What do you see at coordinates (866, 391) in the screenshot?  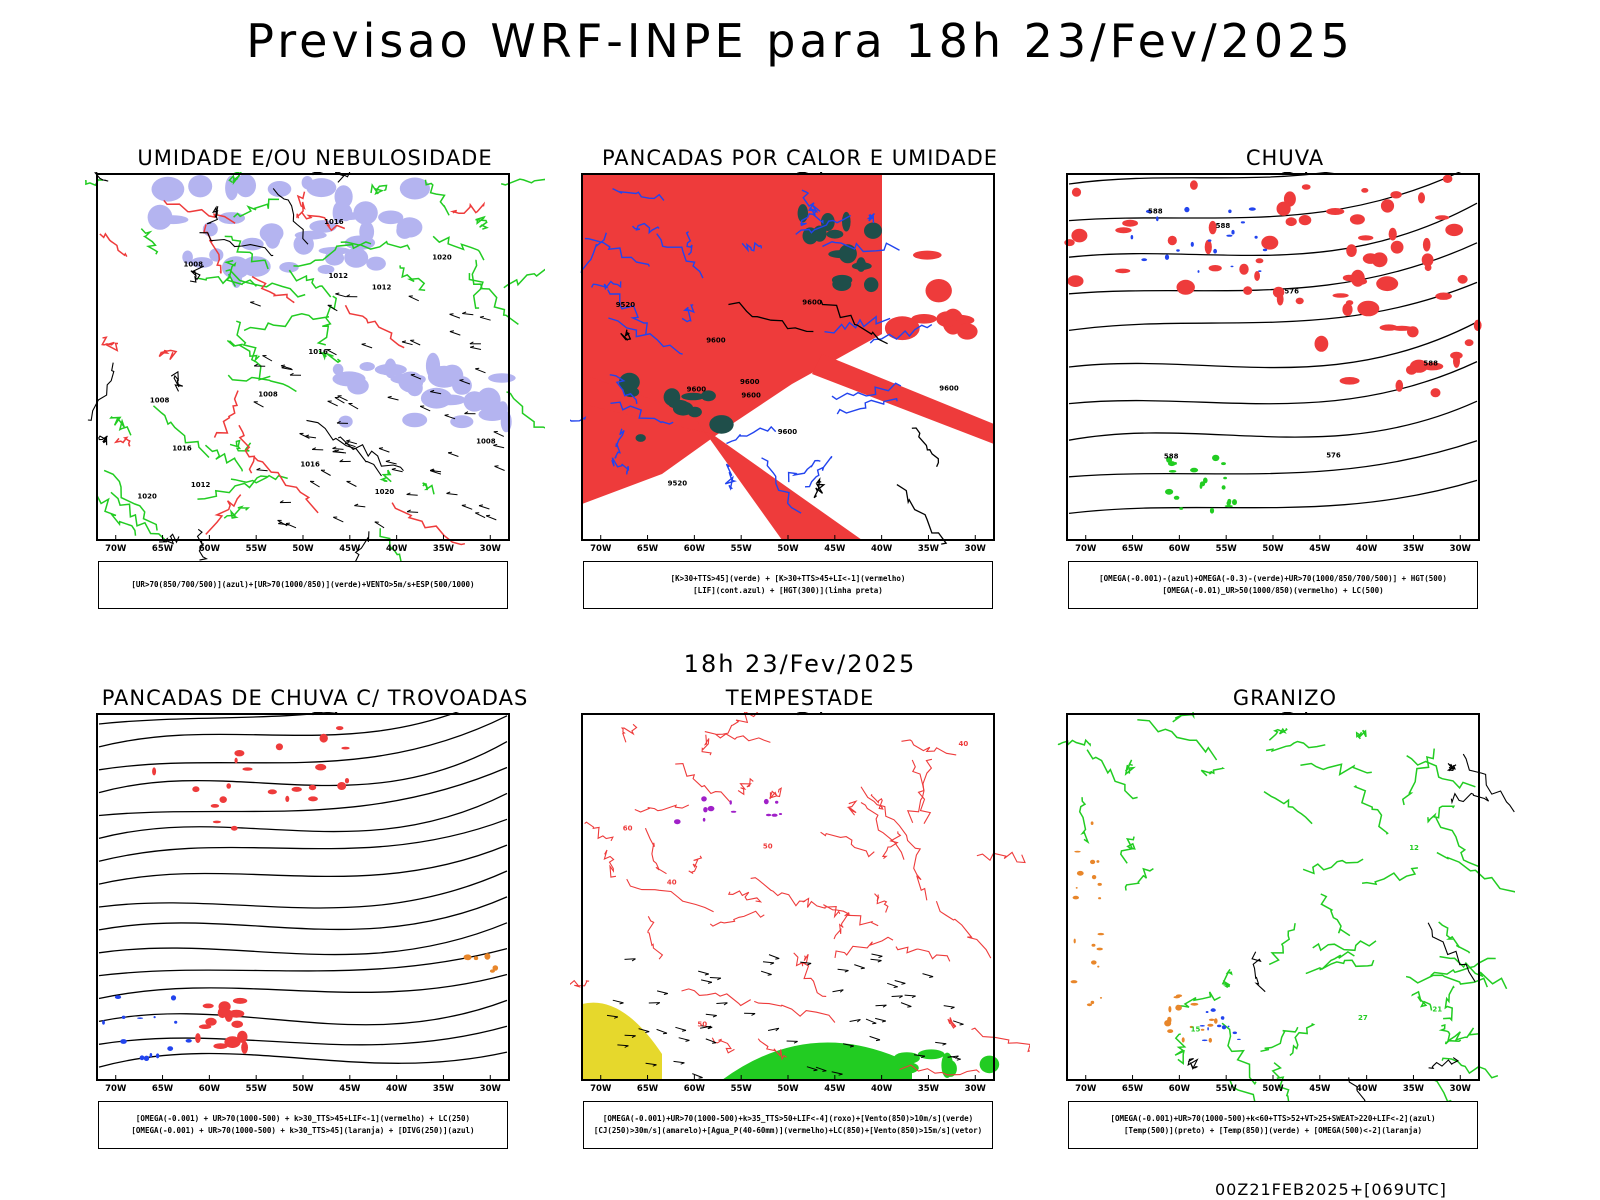 I see `lifted-index-contour` at bounding box center [866, 391].